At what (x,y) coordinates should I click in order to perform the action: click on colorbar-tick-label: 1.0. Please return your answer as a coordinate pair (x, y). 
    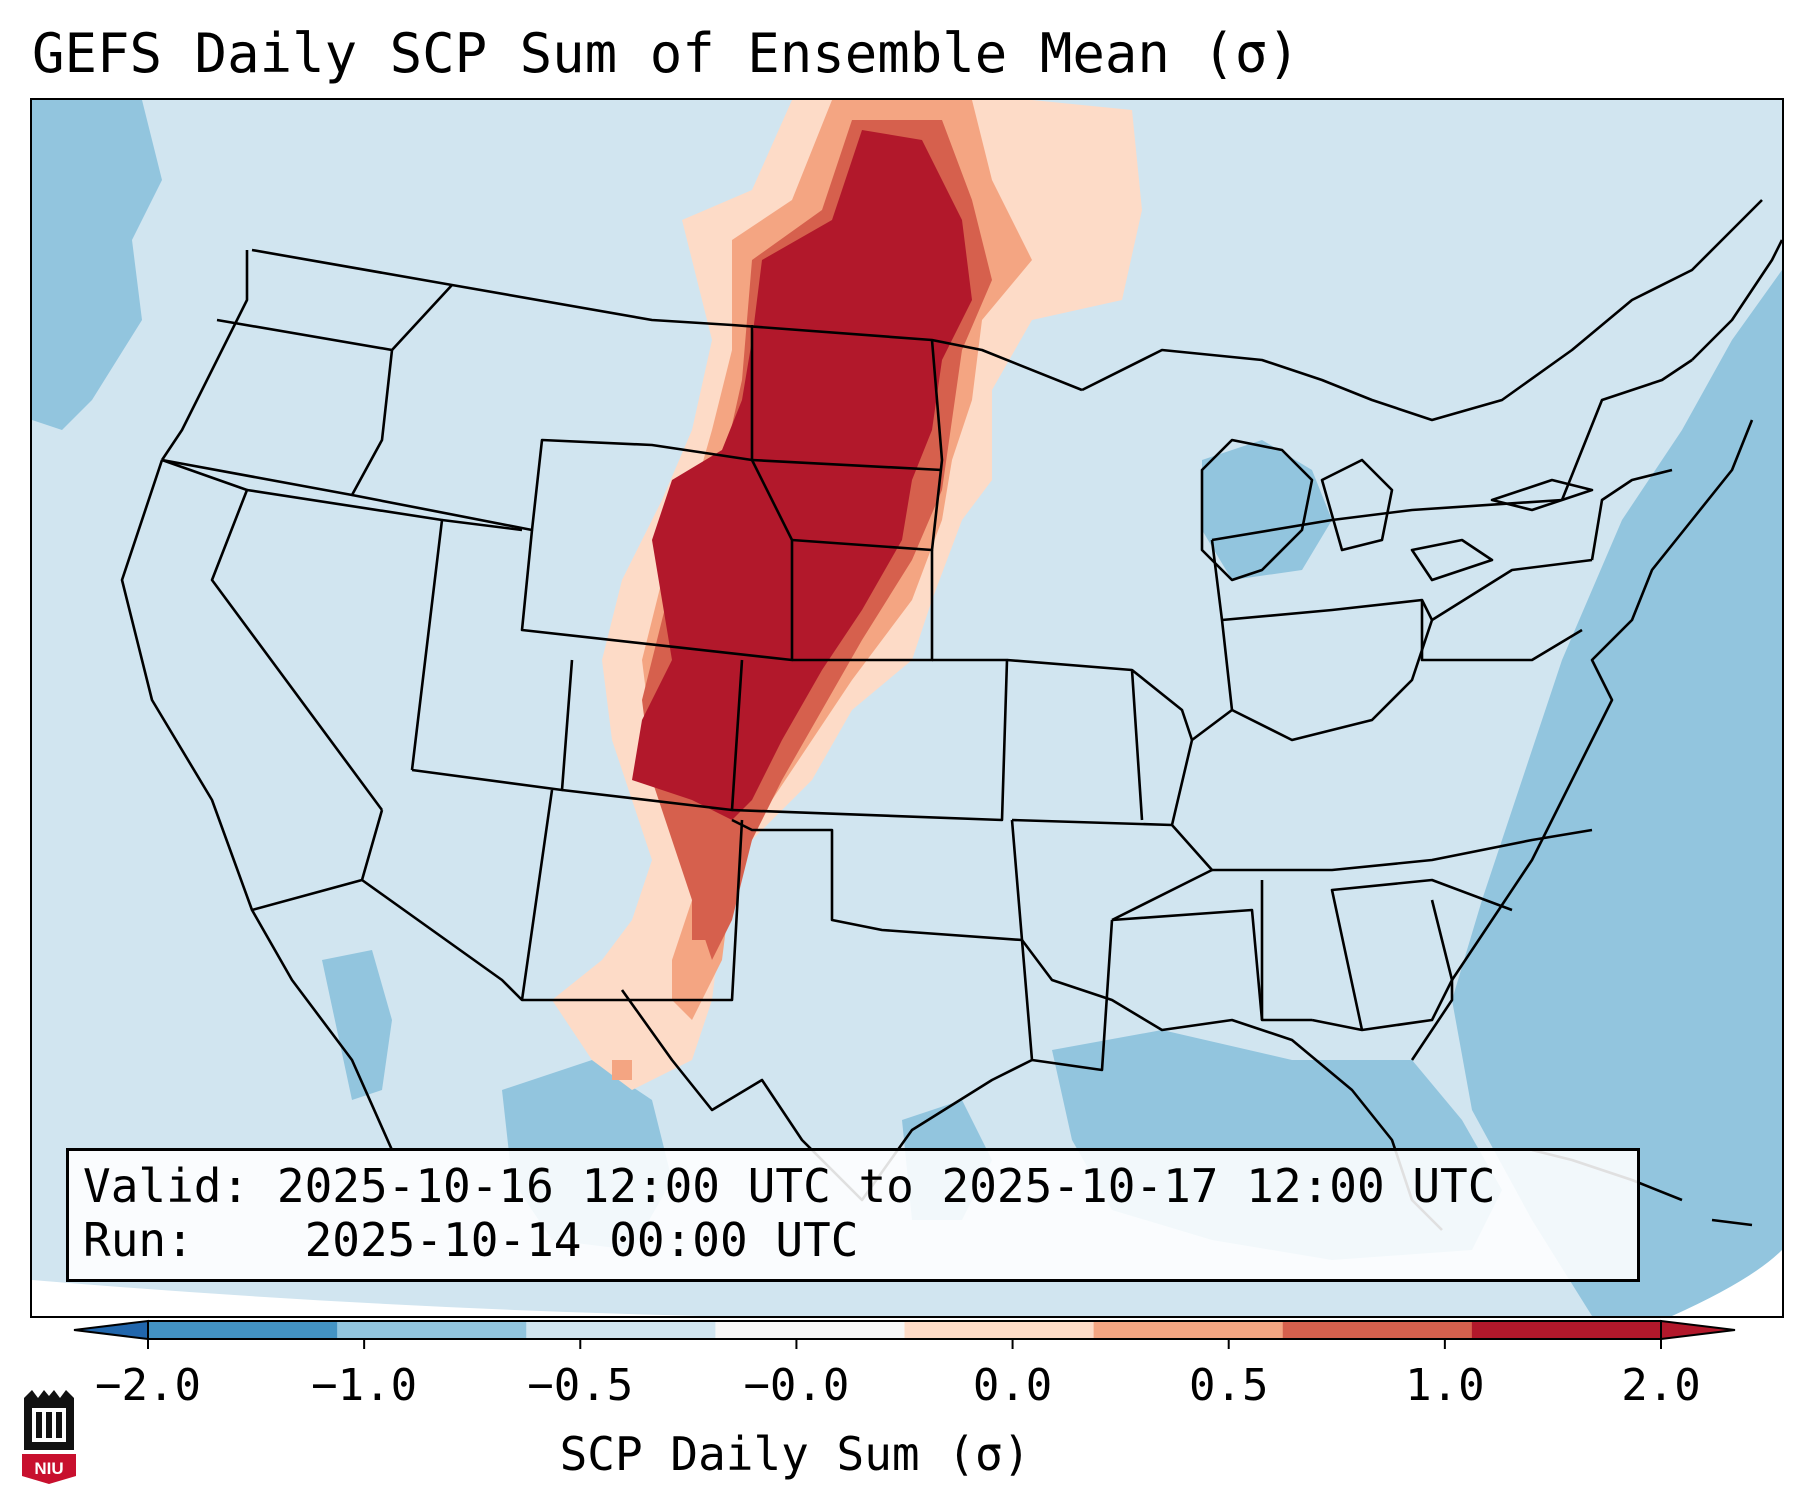
    Looking at the image, I should click on (1444, 1385).